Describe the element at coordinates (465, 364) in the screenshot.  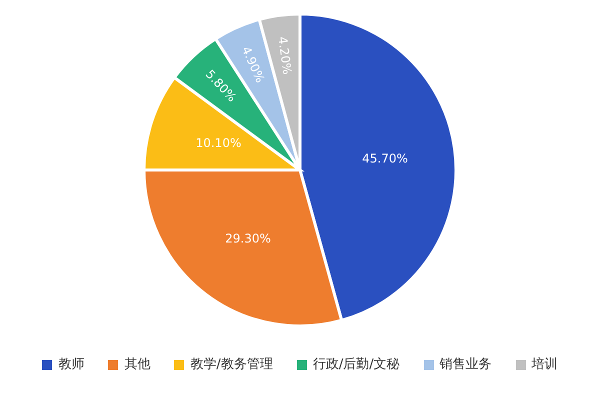
I see `legend-label: 销售业务` at that location.